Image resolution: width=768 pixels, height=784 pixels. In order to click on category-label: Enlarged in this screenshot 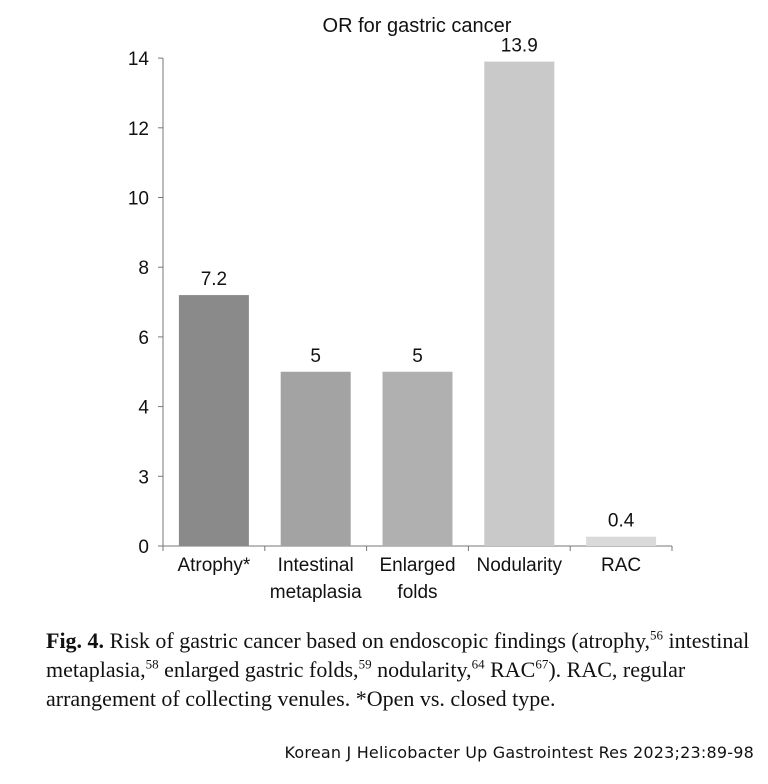, I will do `click(417, 565)`.